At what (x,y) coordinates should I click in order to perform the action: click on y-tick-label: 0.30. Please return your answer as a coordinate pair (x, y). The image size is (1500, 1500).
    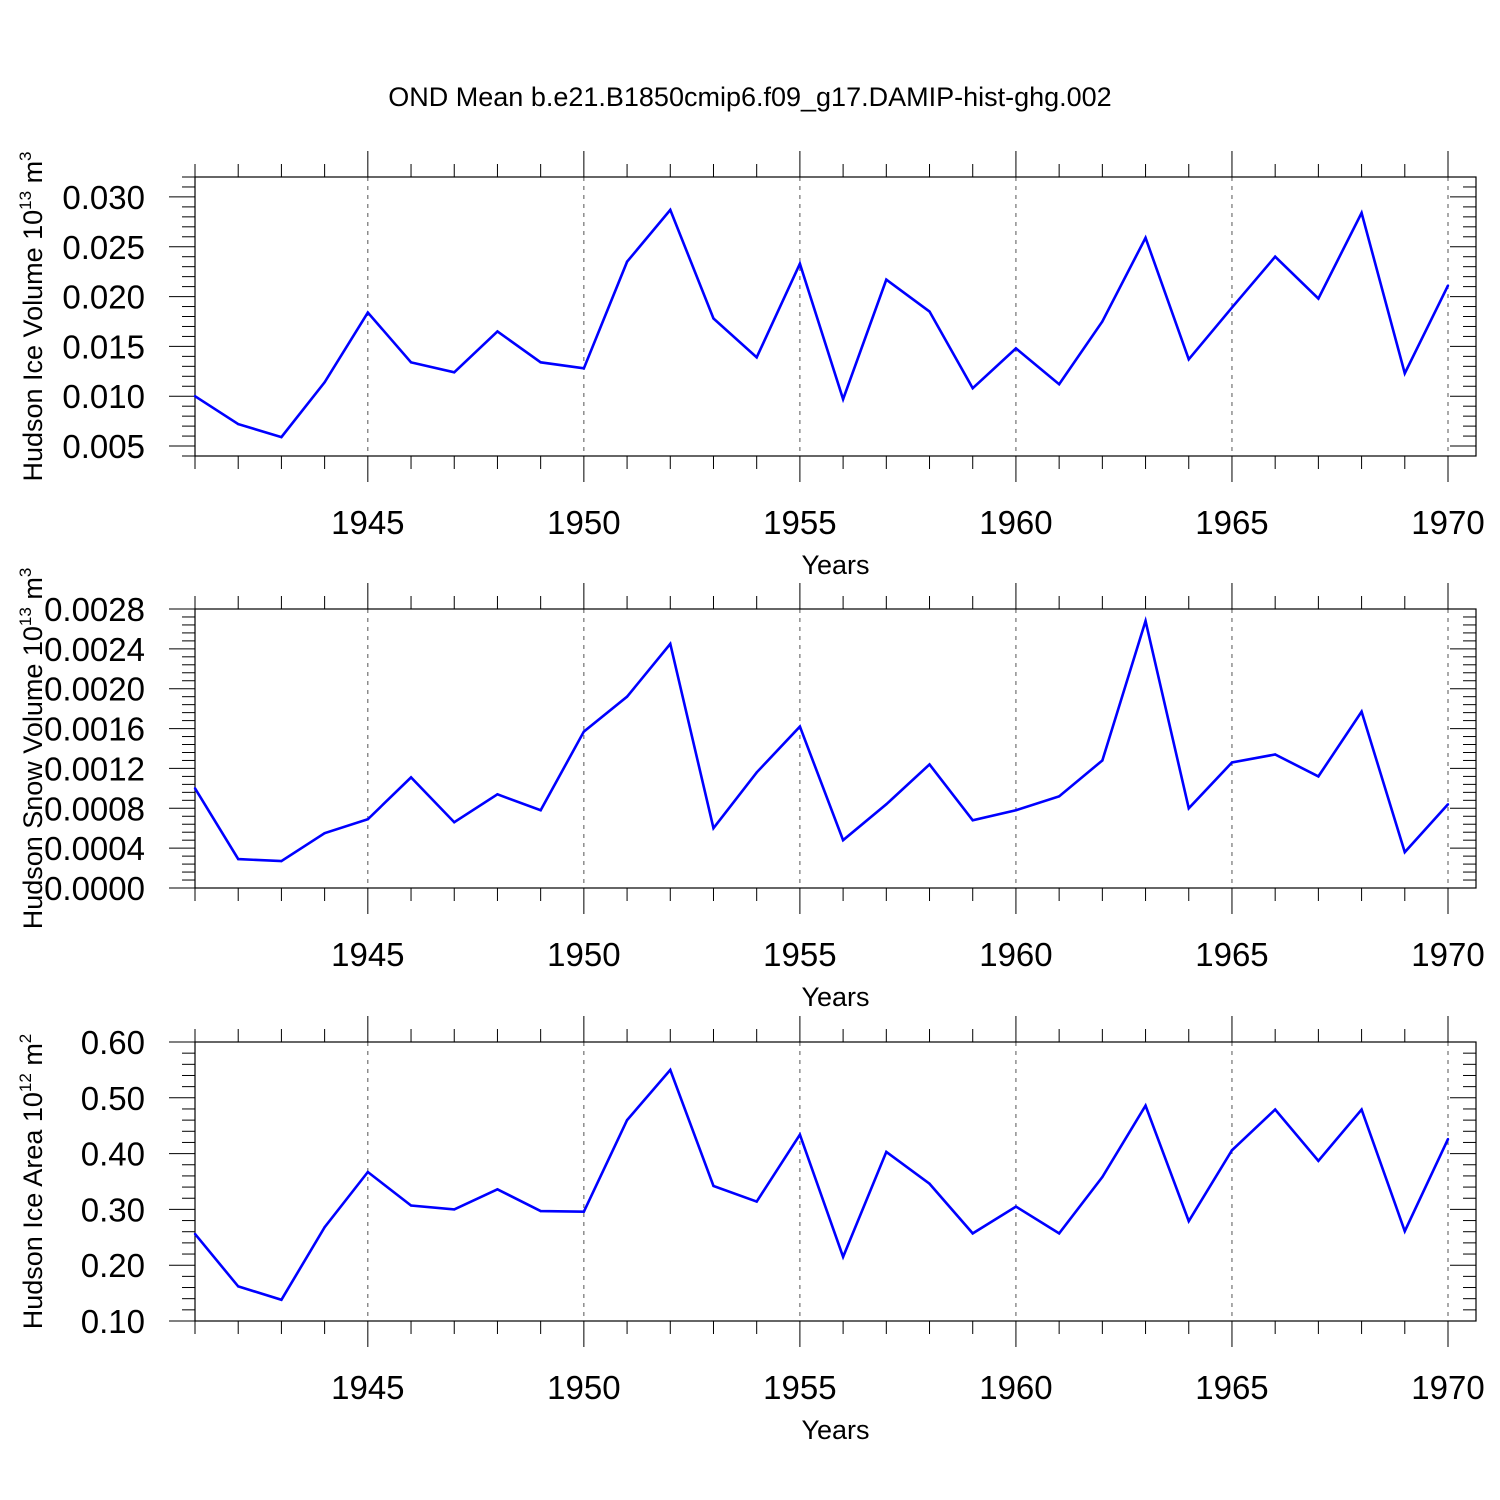
    Looking at the image, I should click on (113, 1209).